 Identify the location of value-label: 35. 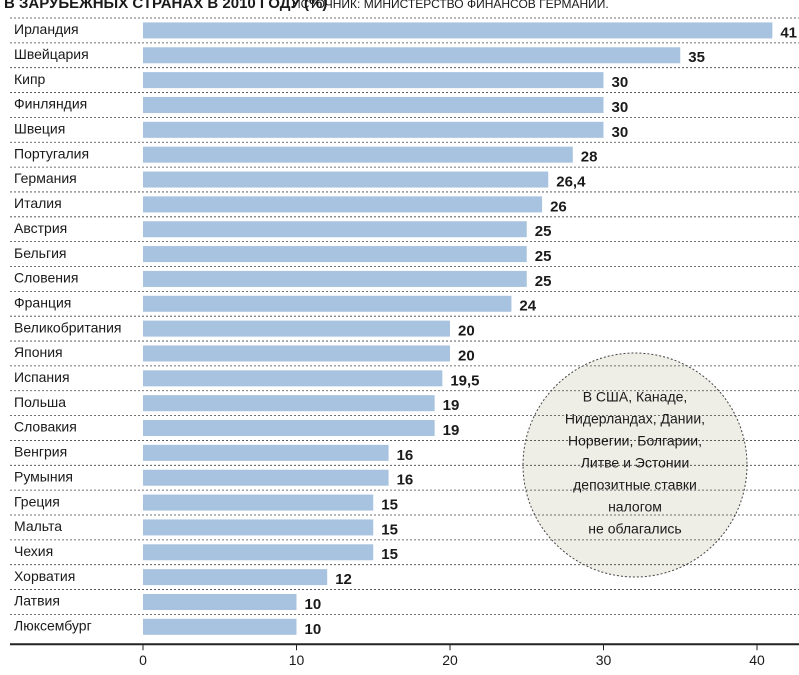
(696, 57).